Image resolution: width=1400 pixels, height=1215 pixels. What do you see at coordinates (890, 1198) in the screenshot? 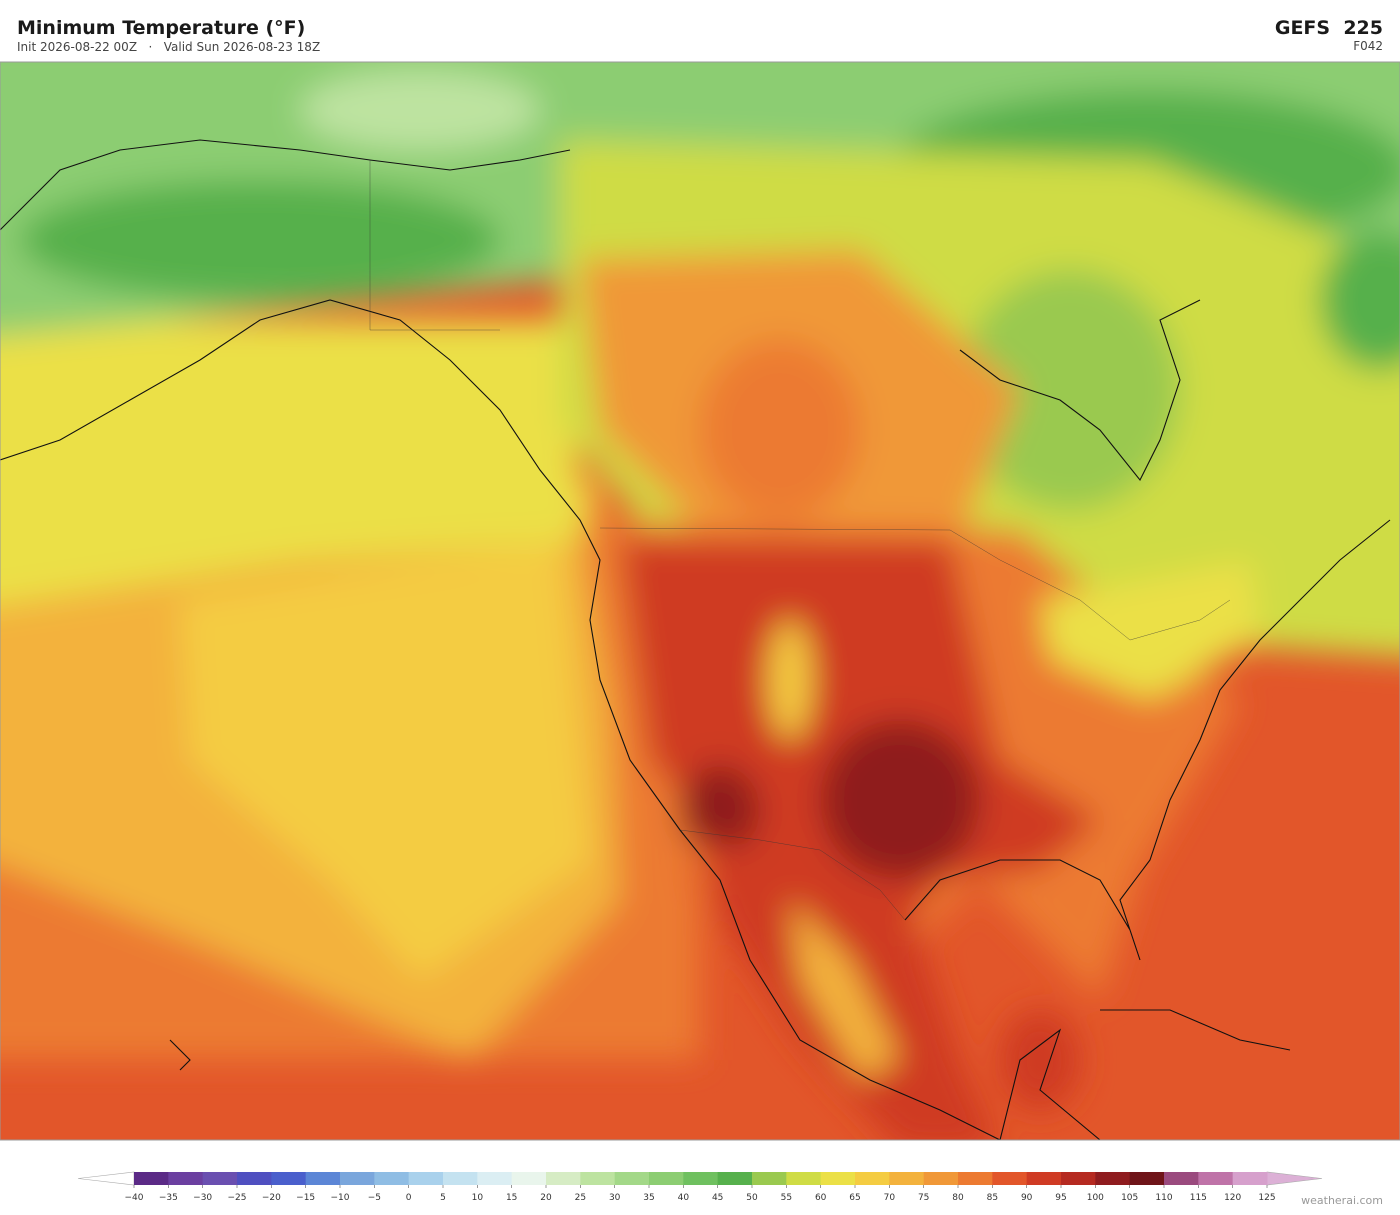
I see `colorbar-tick-label: 70` at bounding box center [890, 1198].